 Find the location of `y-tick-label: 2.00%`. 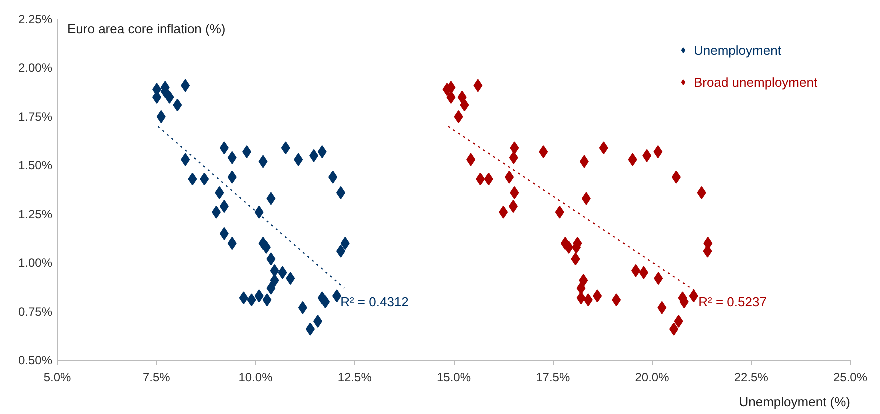

y-tick-label: 2.00% is located at coordinates (35, 68).